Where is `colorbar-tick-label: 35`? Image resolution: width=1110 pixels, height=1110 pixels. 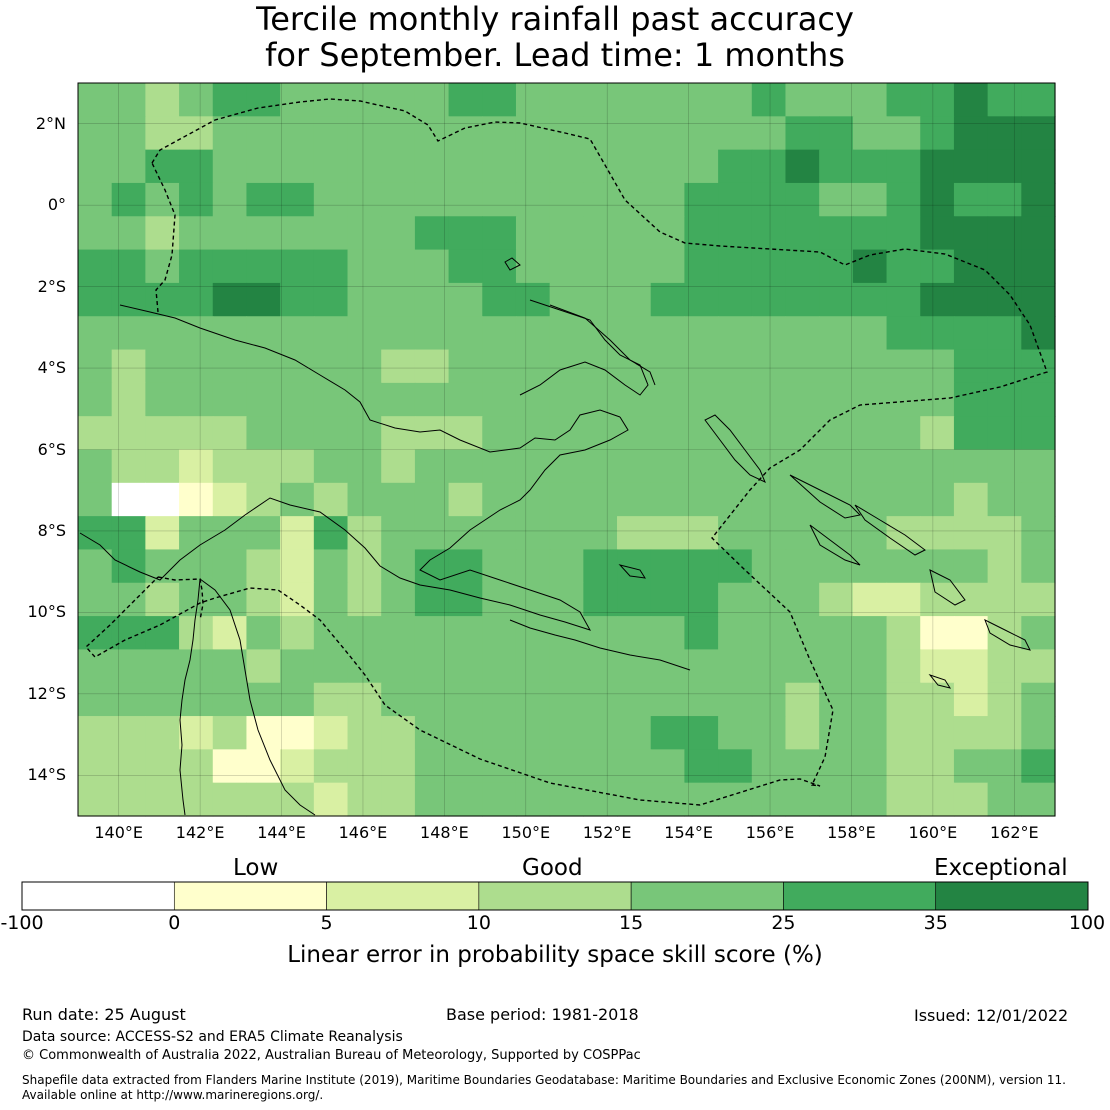 colorbar-tick-label: 35 is located at coordinates (935, 923).